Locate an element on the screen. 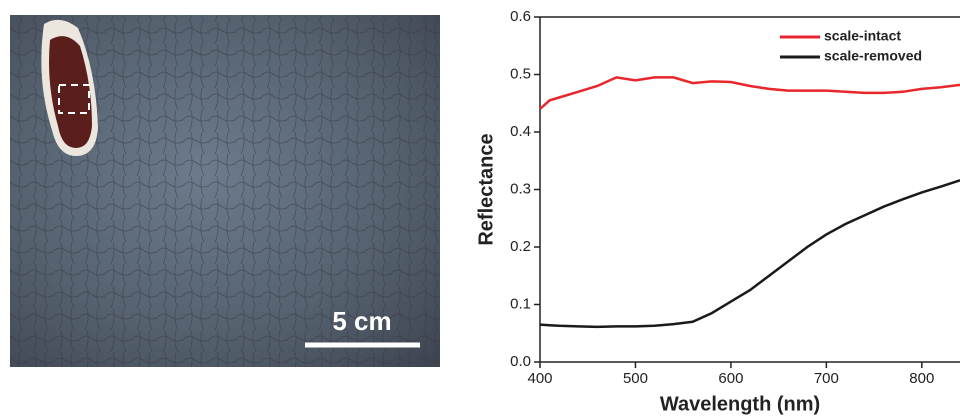 This screenshot has width=960, height=417. x-tick-label: 600 is located at coordinates (730, 378).